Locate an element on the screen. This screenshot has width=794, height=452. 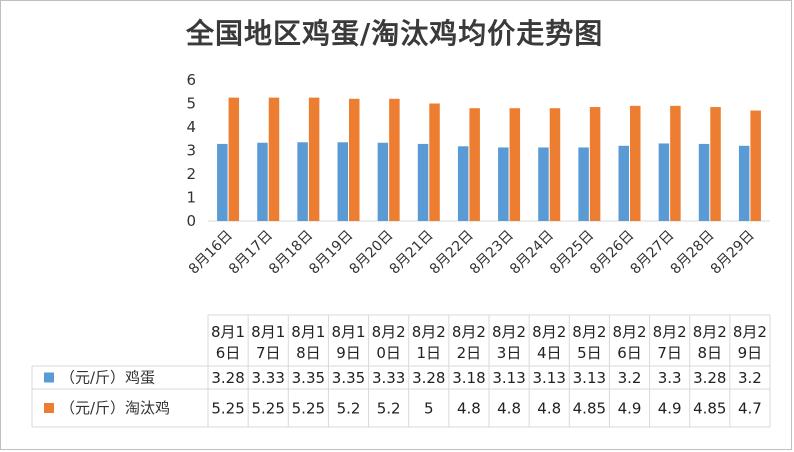
x-tick-label: 8月29日 is located at coordinates (733, 253).